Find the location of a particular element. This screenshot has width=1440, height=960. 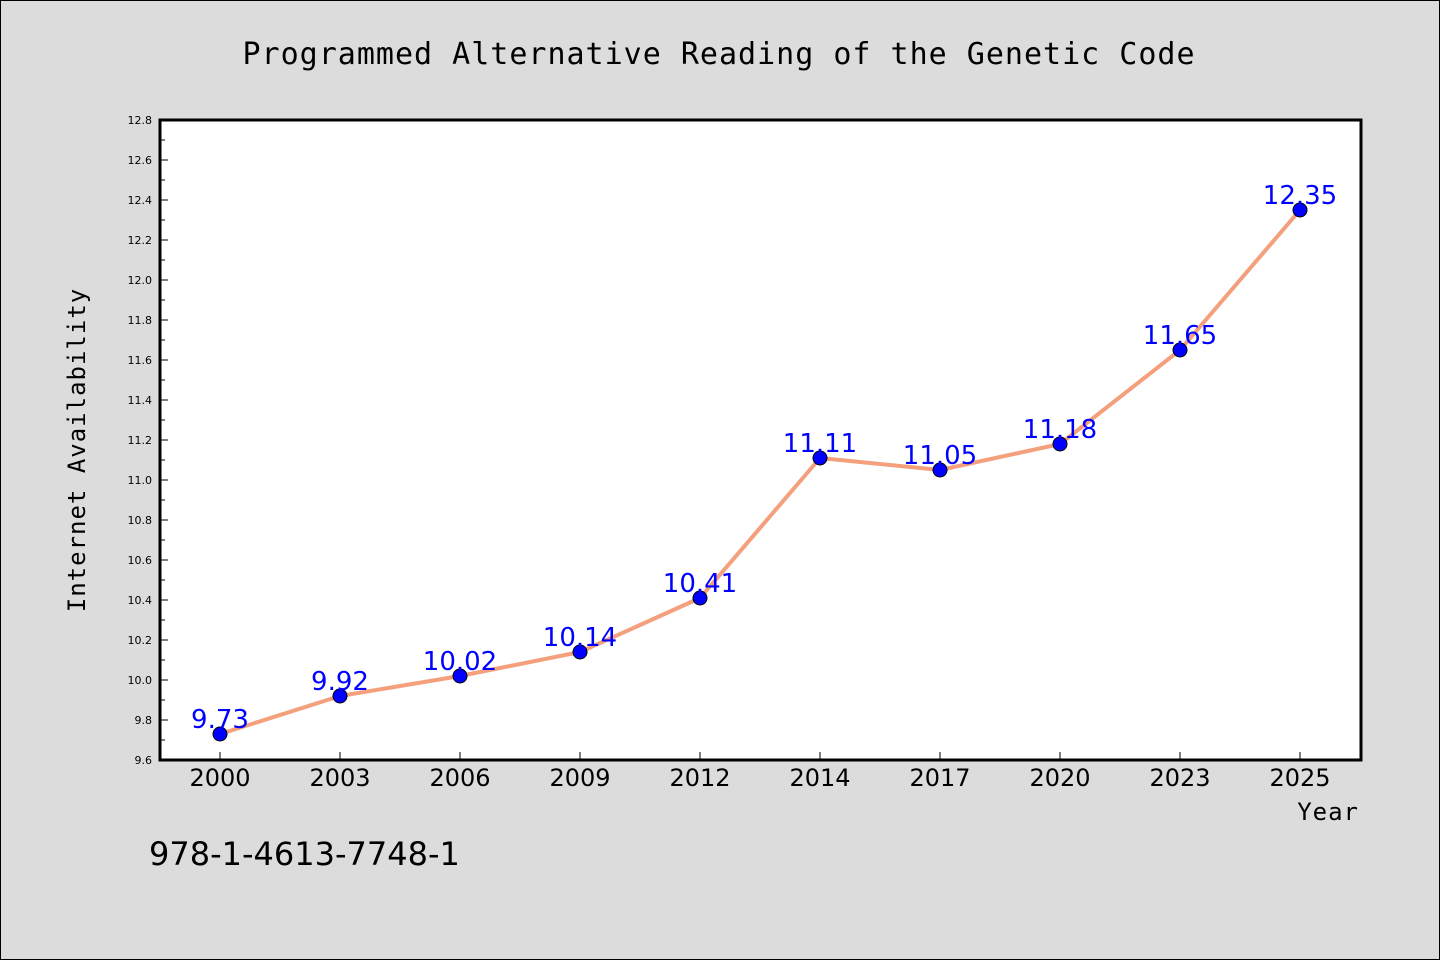

x-tick-label: 2000 is located at coordinates (219, 778).